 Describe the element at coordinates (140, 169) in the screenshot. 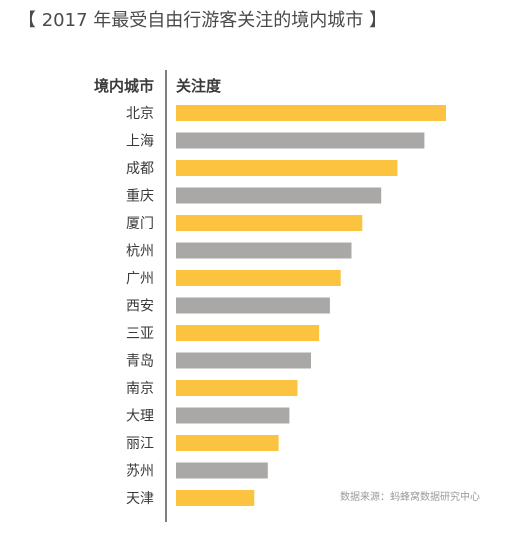

I see `category-label-2: 成都` at that location.